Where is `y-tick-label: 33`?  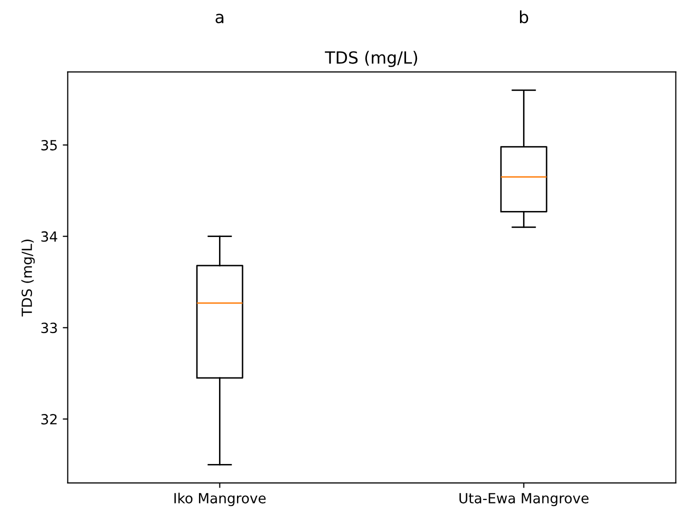
y-tick-label: 33 is located at coordinates (49, 328).